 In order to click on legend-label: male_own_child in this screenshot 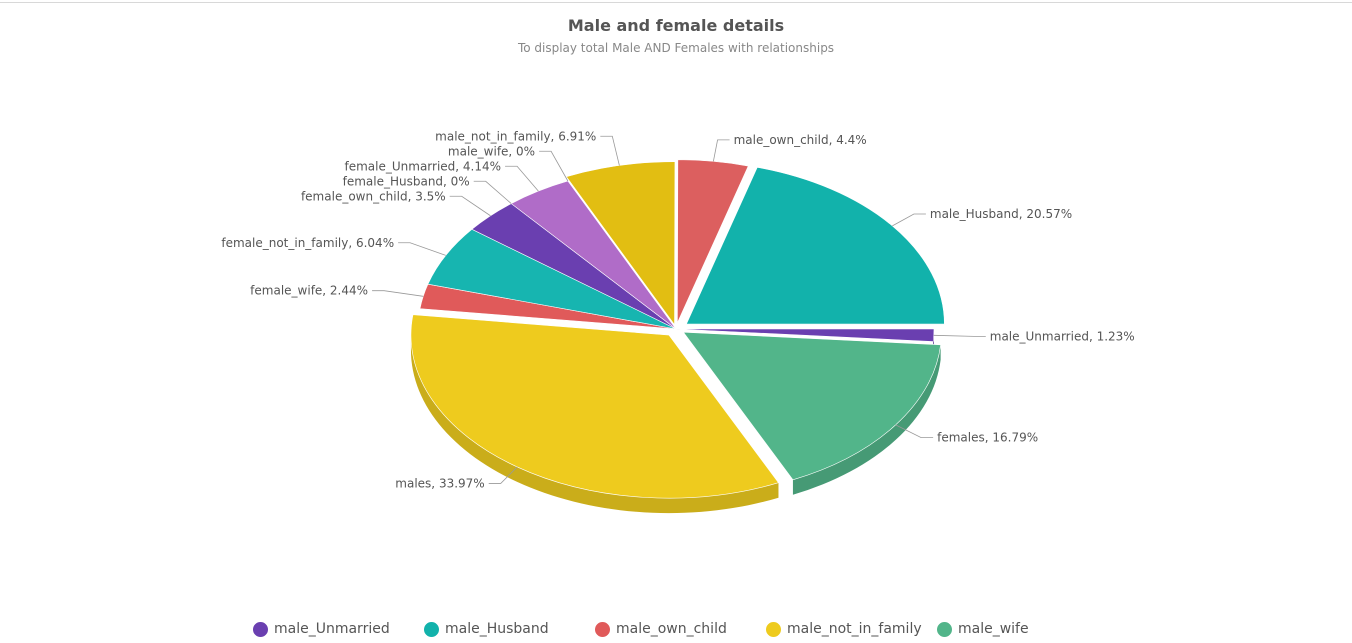, I will do `click(671, 629)`.